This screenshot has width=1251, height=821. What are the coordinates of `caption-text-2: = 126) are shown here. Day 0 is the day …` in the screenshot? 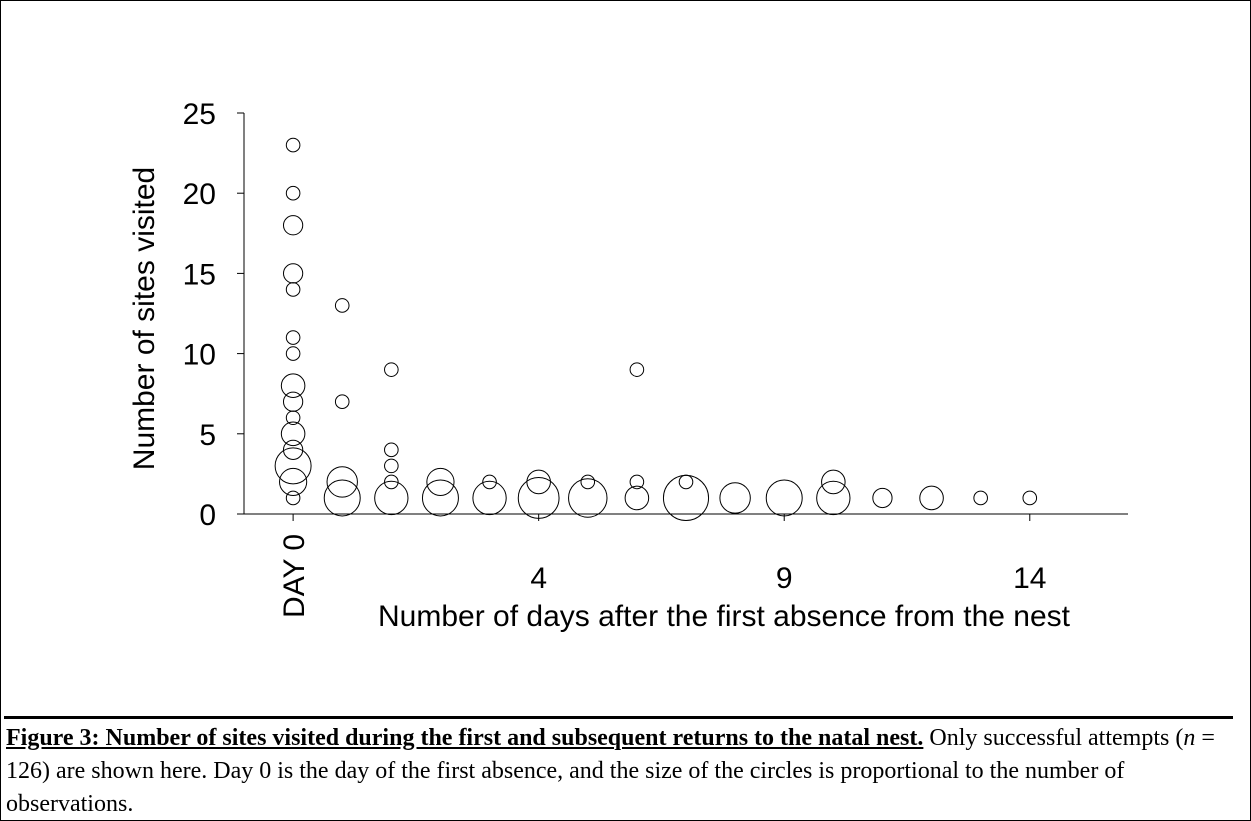 It's located at (610, 771).